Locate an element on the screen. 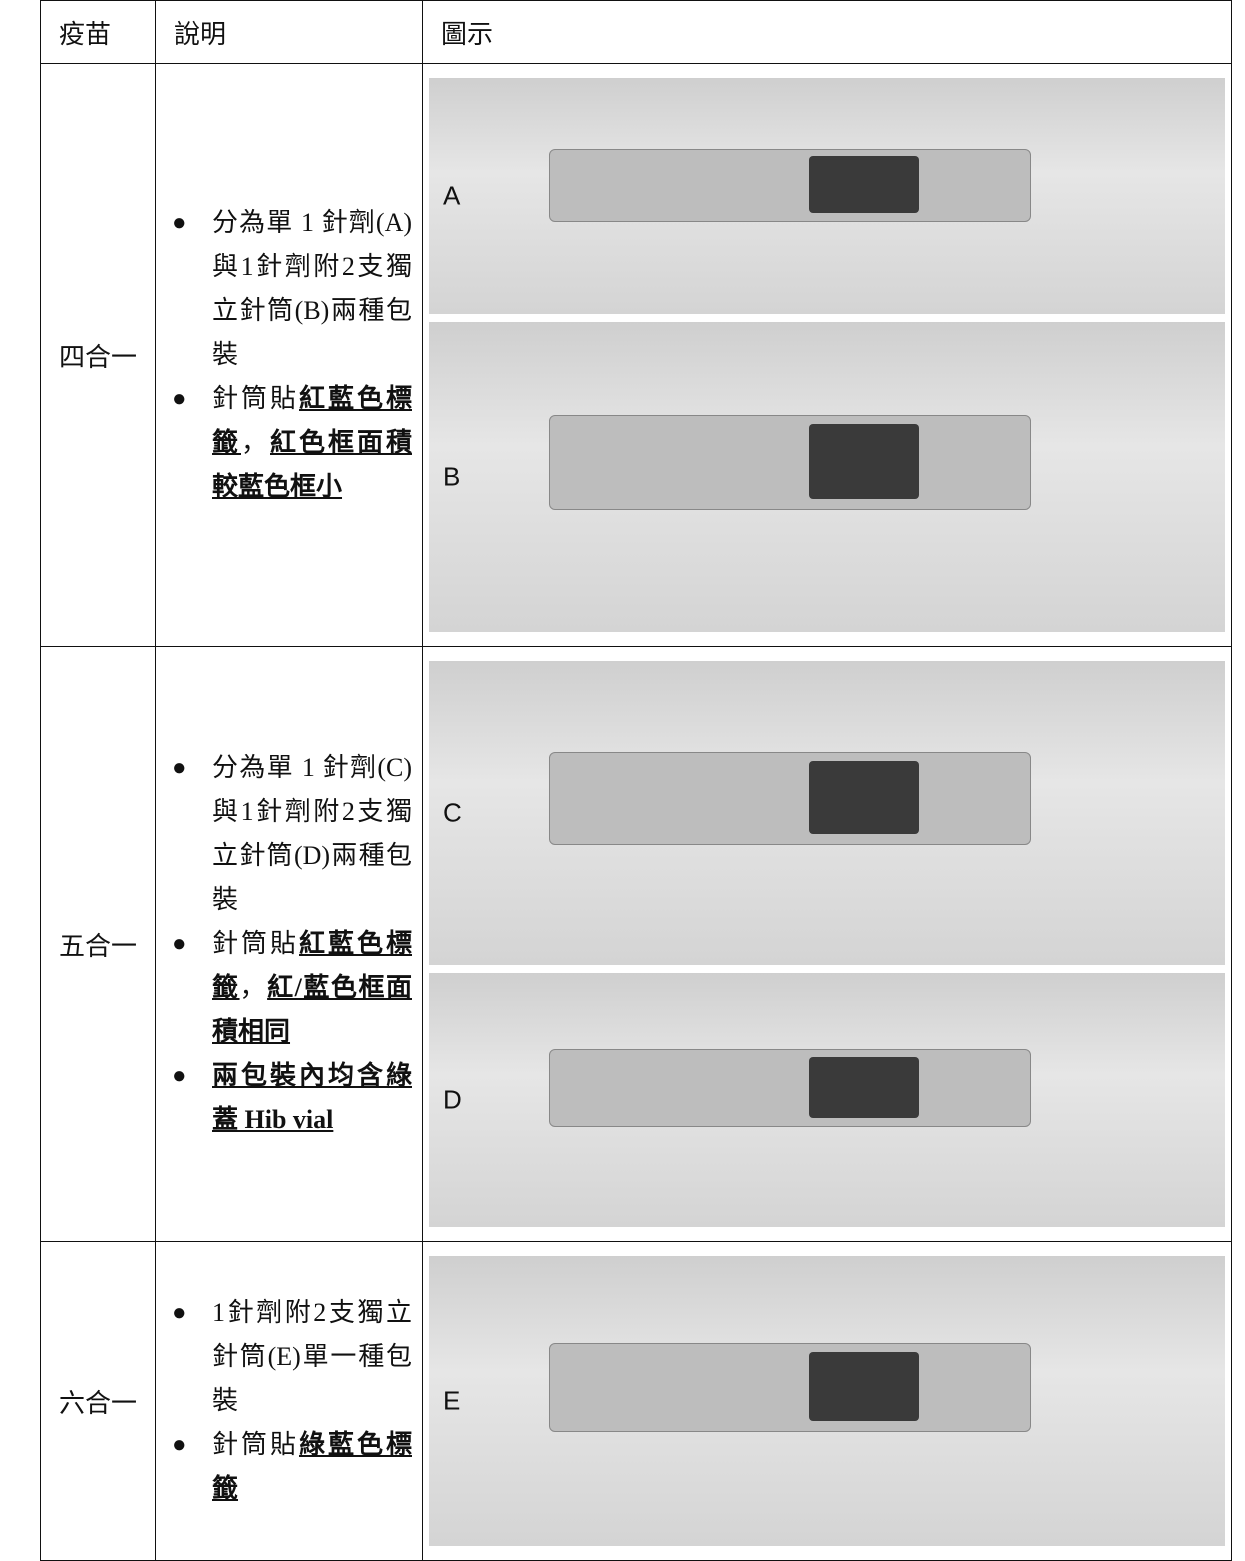  product-photo: B is located at coordinates (827, 477).